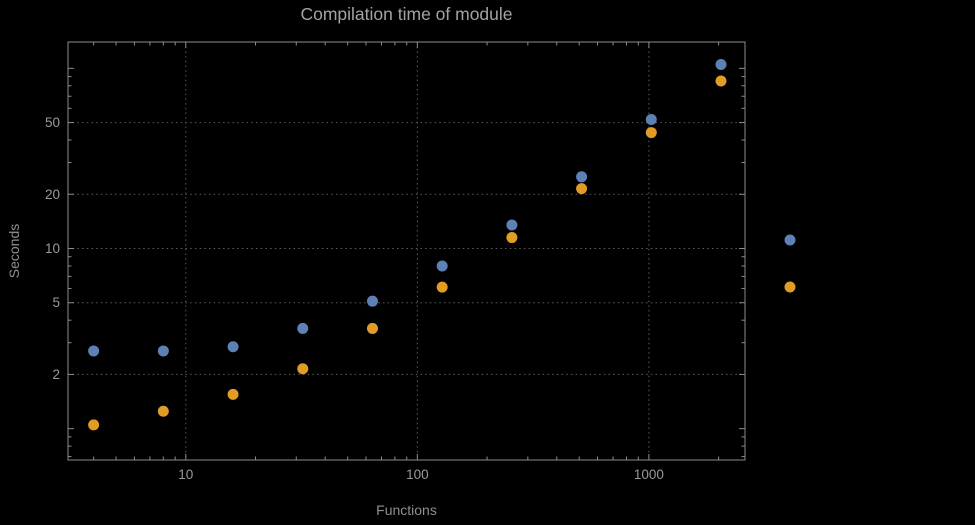  I want to click on y-tick-label: 20, so click(52, 194).